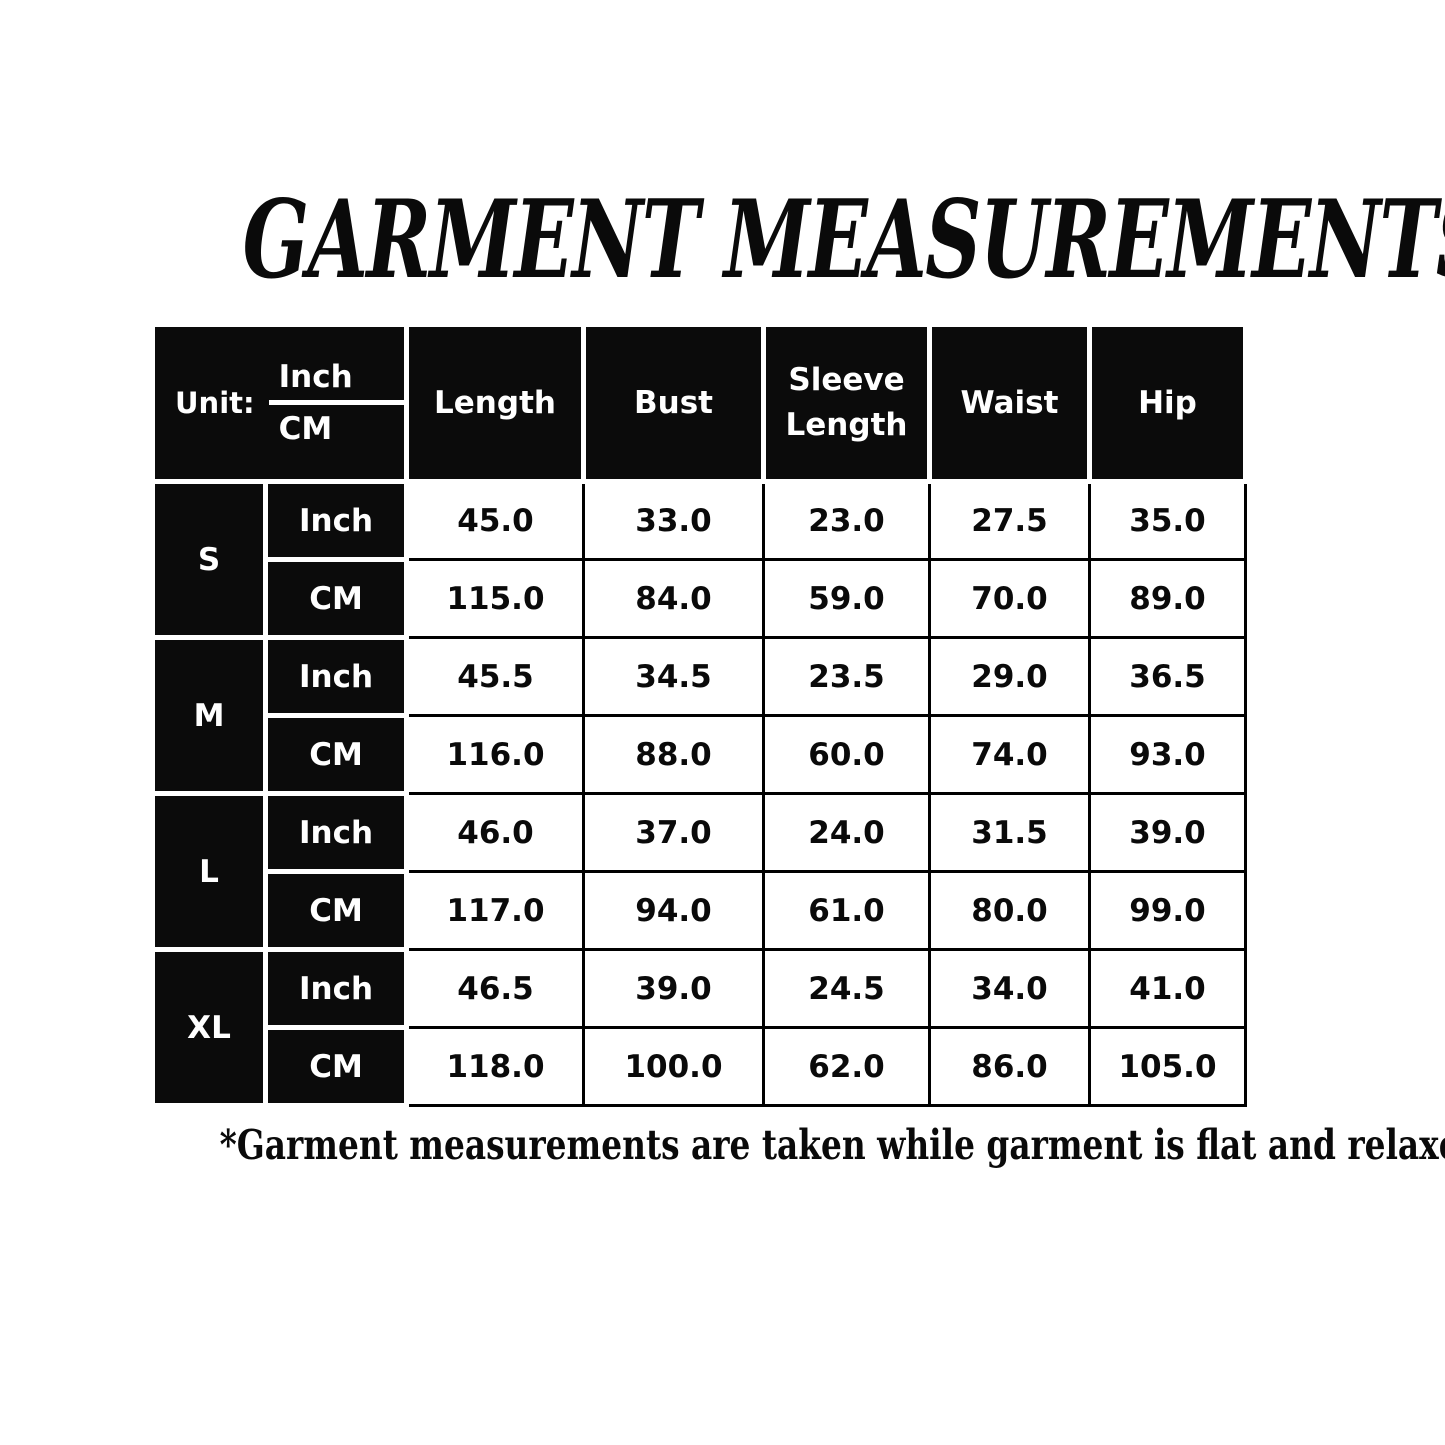 This screenshot has width=1445, height=1445. What do you see at coordinates (495, 988) in the screenshot?
I see `measurement-cell: 46.5` at bounding box center [495, 988].